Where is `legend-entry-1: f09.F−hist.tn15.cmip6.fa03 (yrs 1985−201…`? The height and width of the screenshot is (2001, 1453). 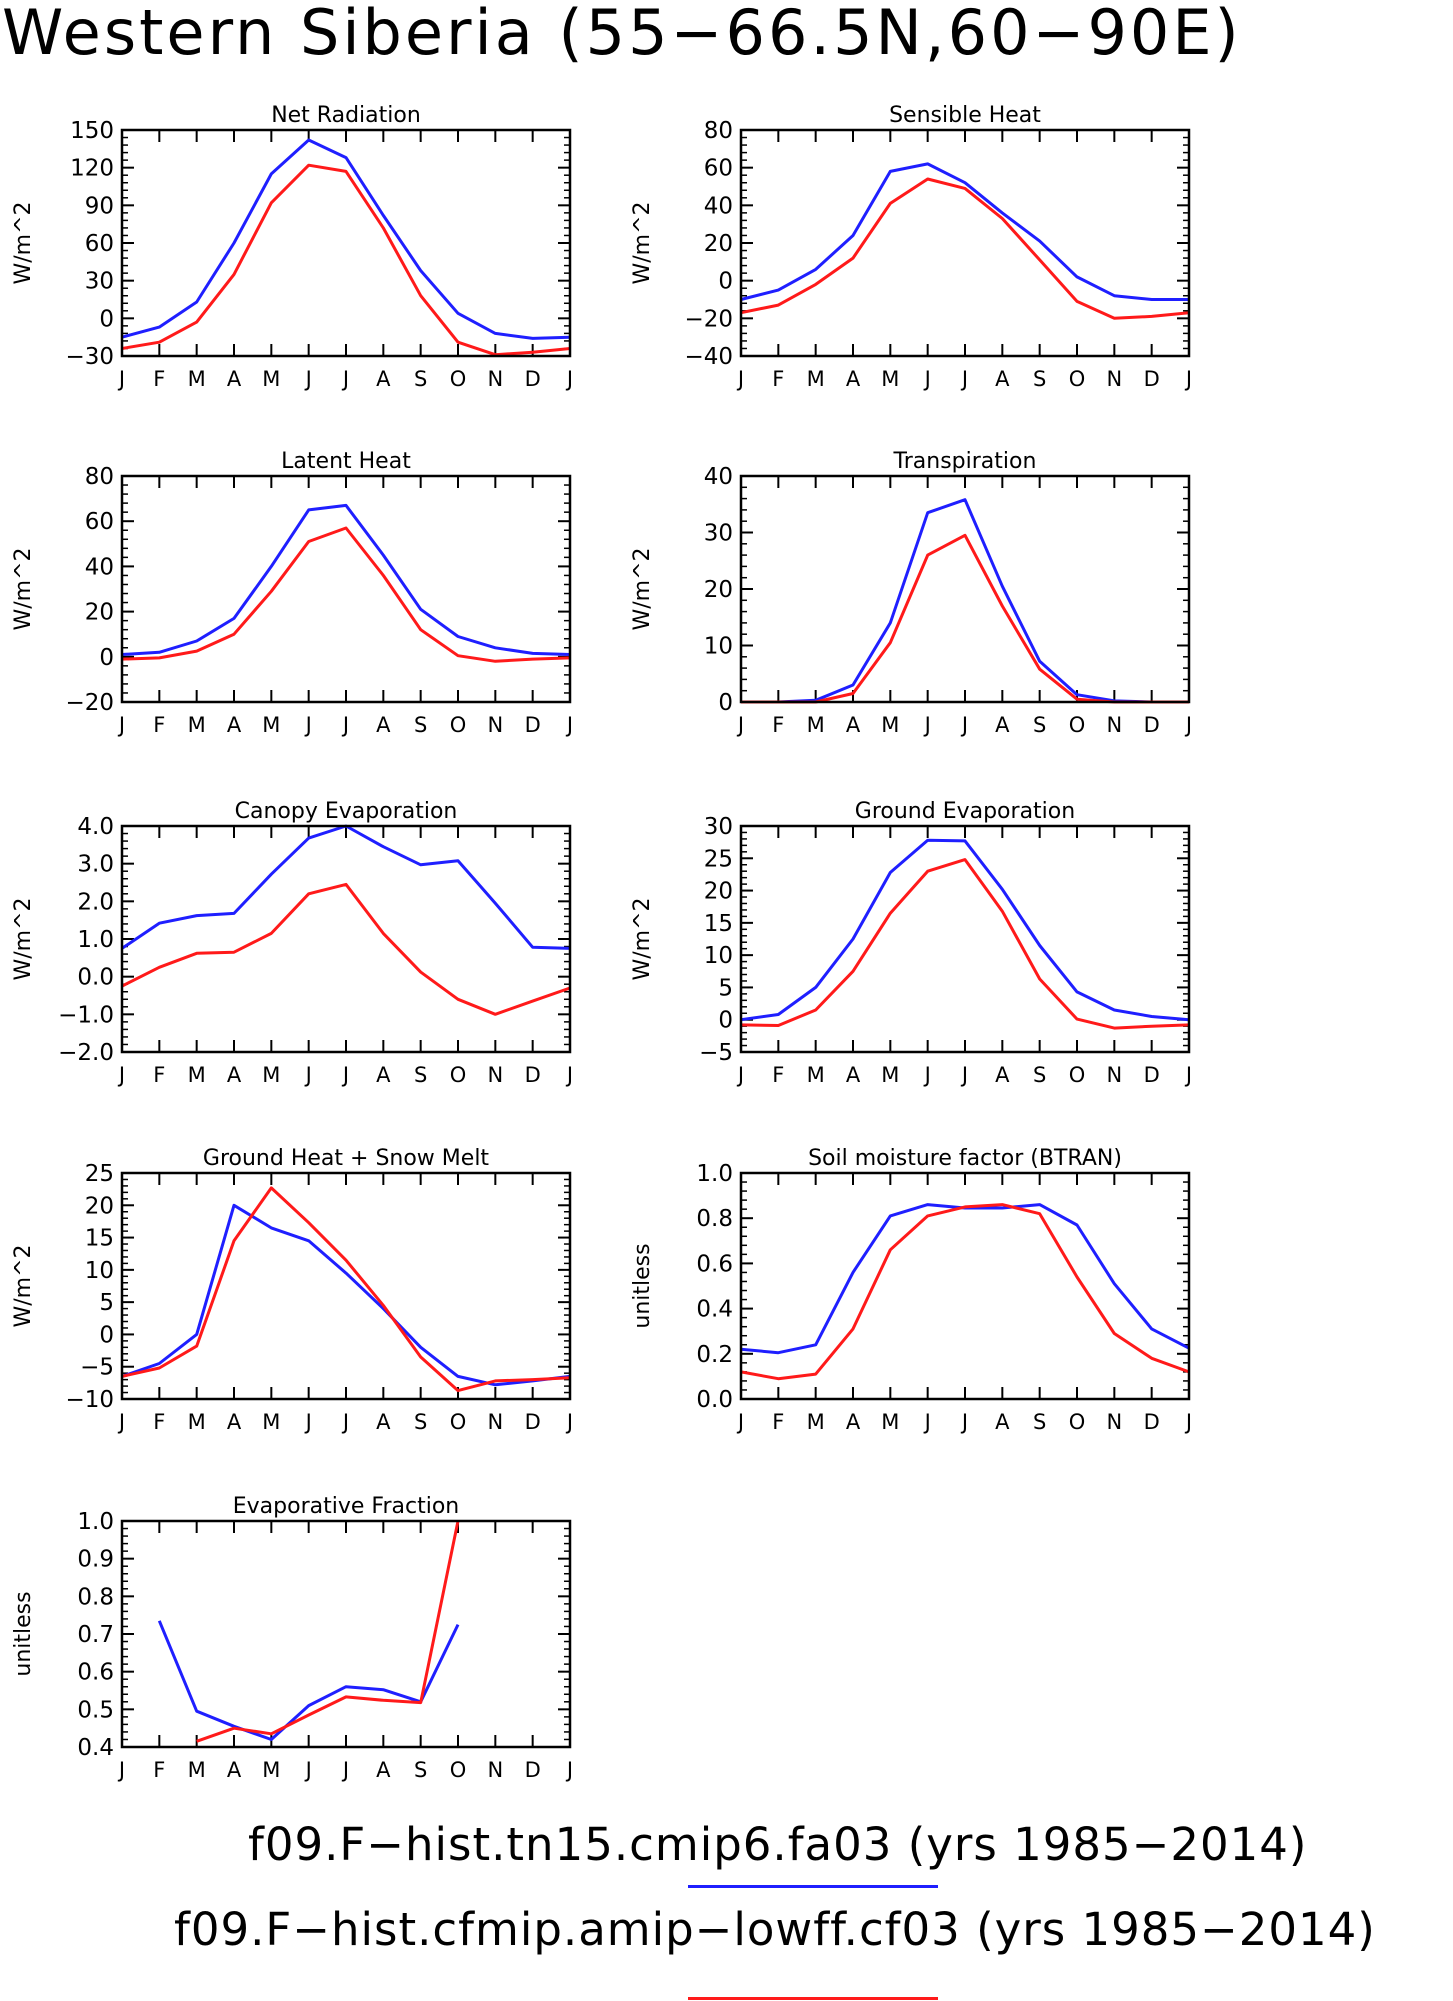 legend-entry-1: f09.F−hist.tn15.cmip6.fa03 (yrs 1985−201… is located at coordinates (777, 1844).